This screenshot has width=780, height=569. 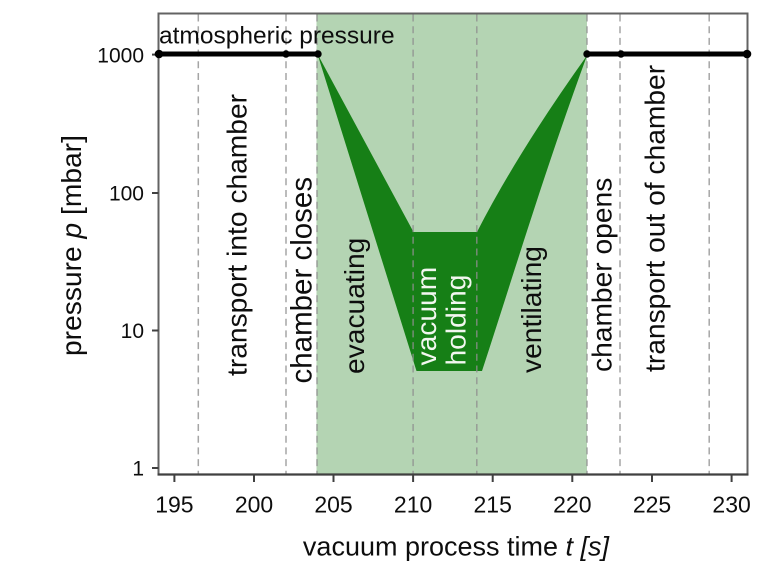 What do you see at coordinates (652, 505) in the screenshot?
I see `svg-text: 225` at bounding box center [652, 505].